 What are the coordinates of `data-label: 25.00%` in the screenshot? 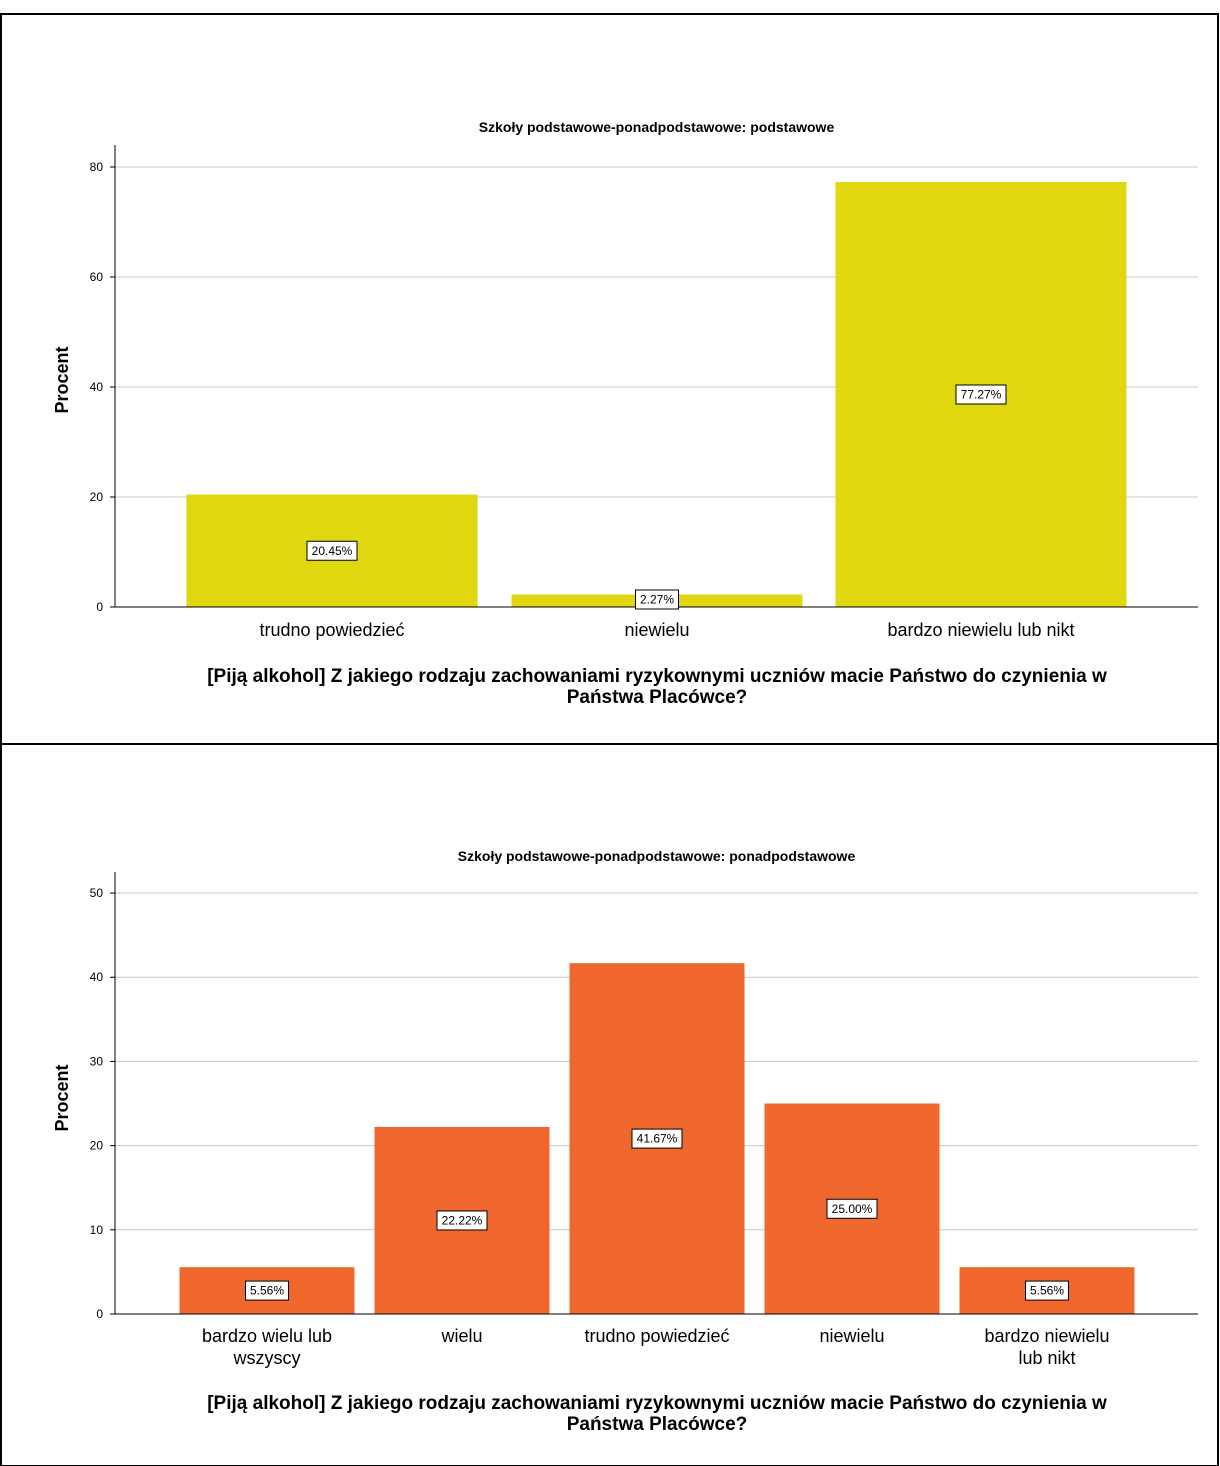 It's located at (852, 1209).